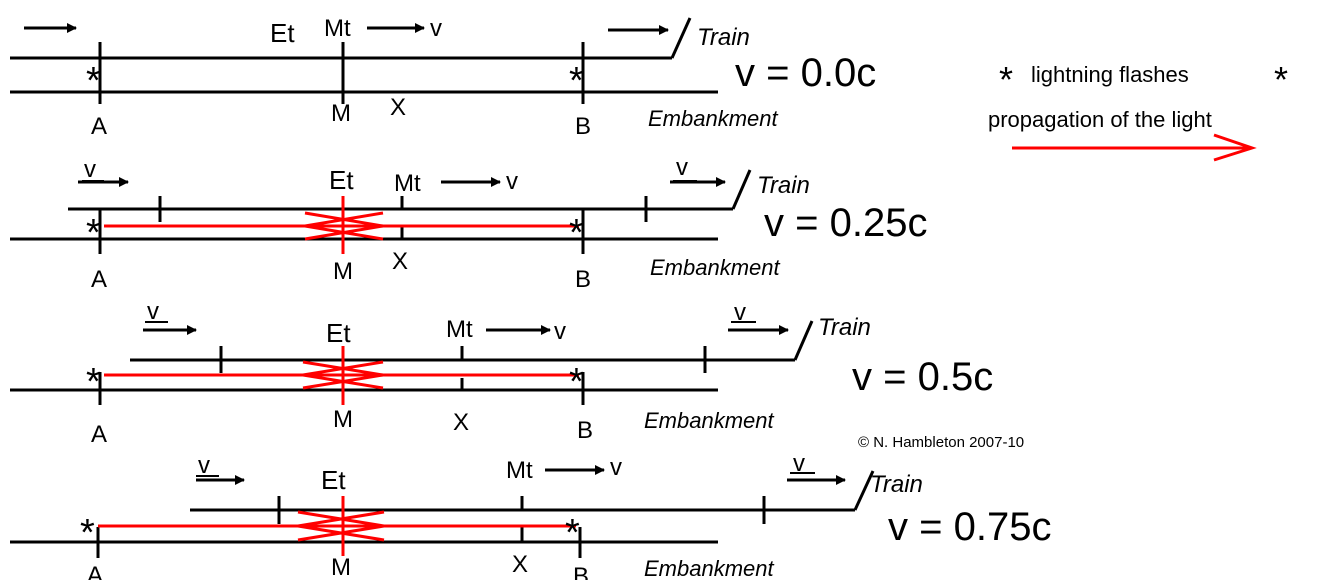 The width and height of the screenshot is (1329, 580). Describe the element at coordinates (1110, 74) in the screenshot. I see `legend-lightning-label: lightning flashes` at that location.